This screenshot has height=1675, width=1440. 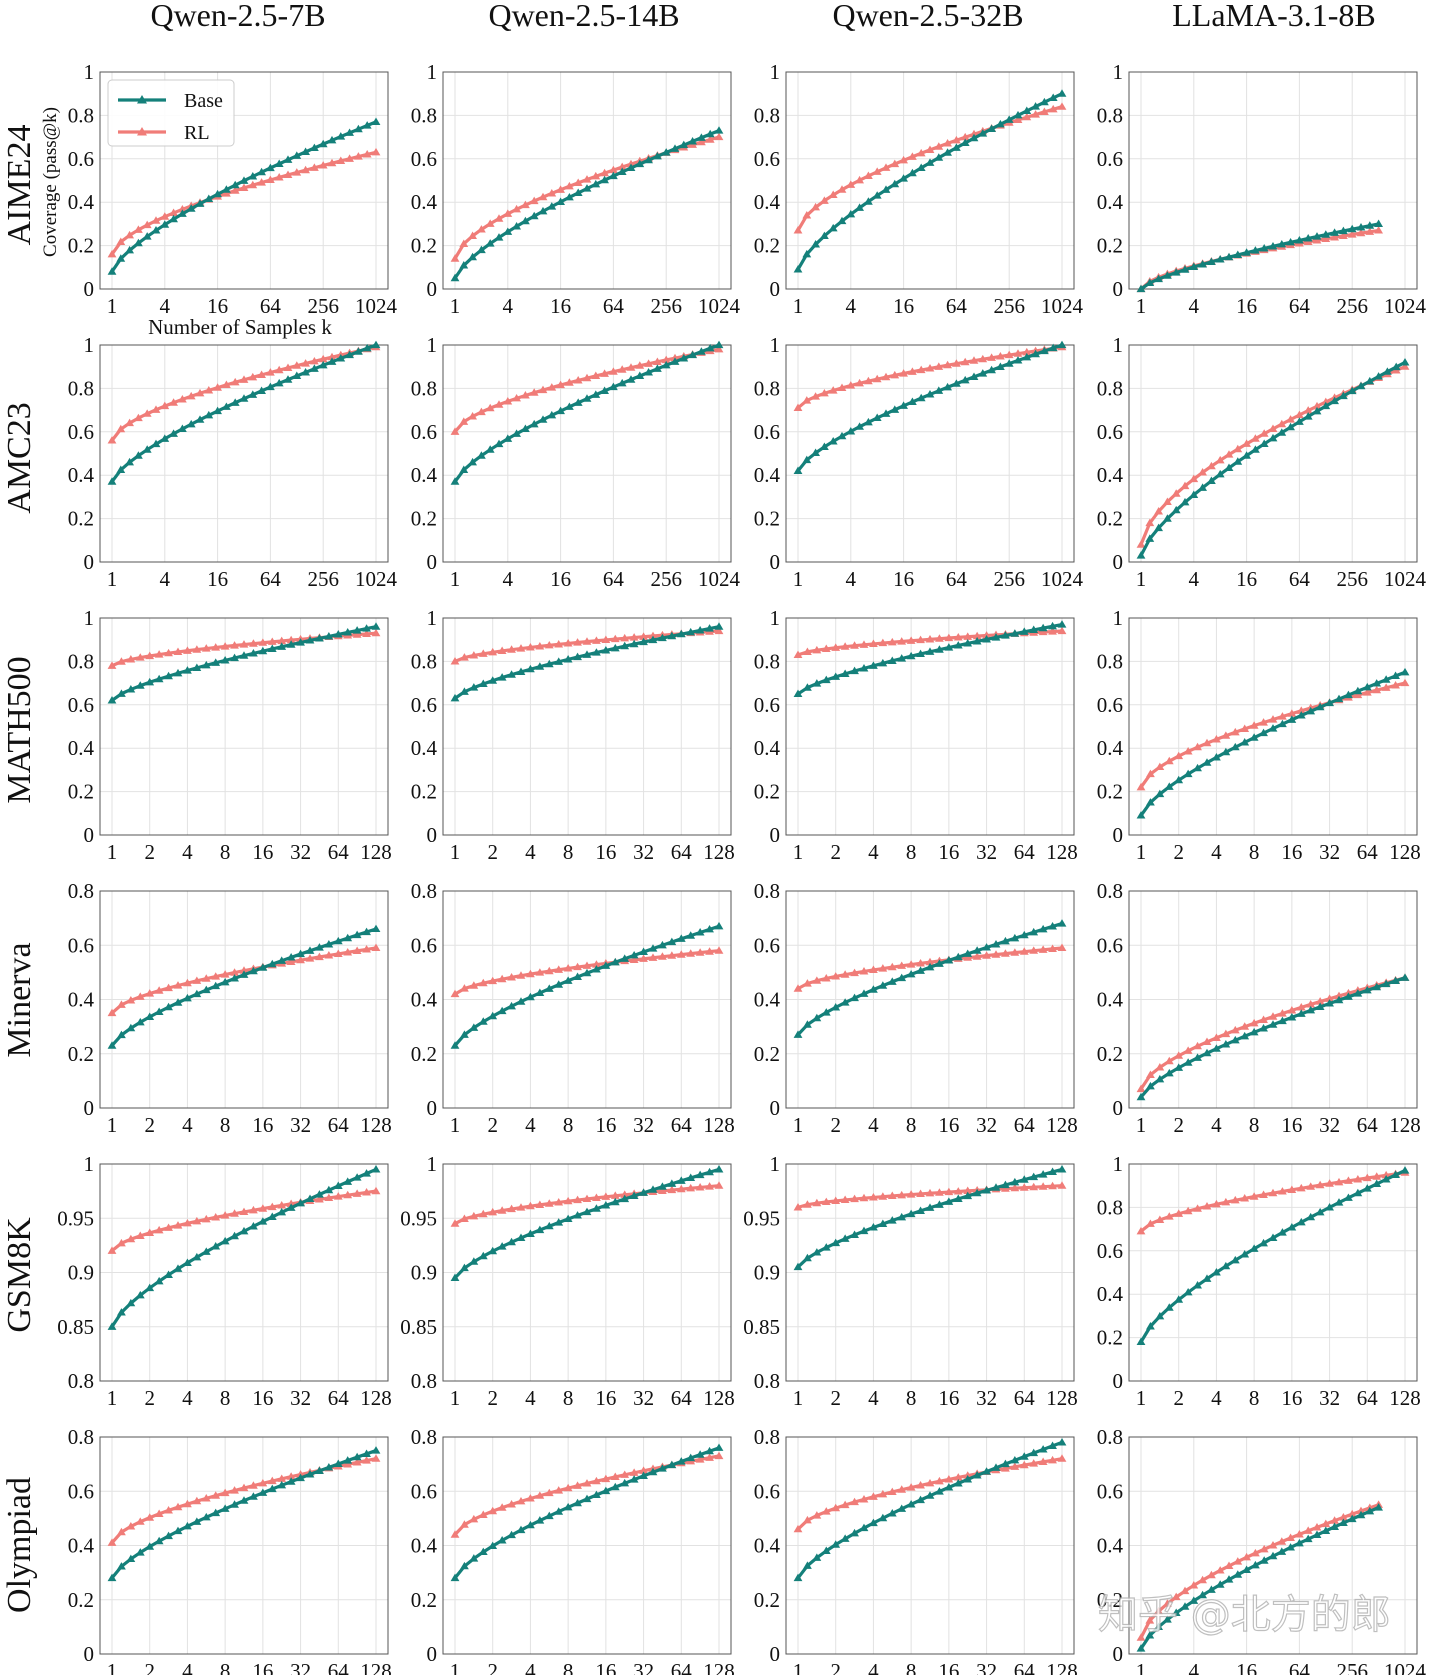 What do you see at coordinates (230, 1550) in the screenshot?
I see `panel-olympiad-qwen-2-5-7b: 00.20.40.60.81 2 4 8 16 32 64 128` at bounding box center [230, 1550].